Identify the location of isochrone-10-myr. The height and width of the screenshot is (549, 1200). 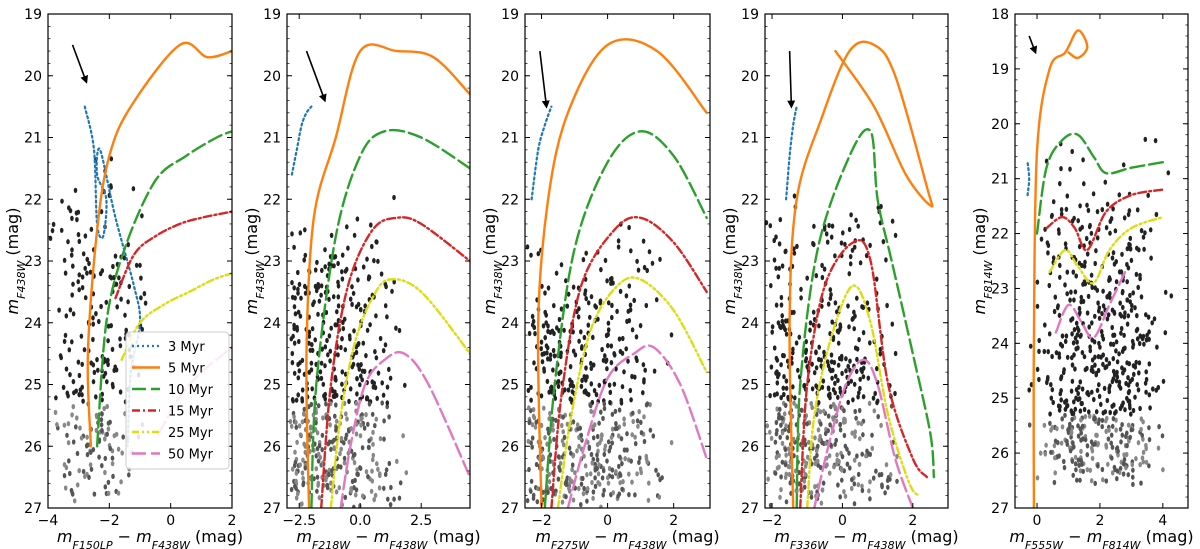
(1099, 183).